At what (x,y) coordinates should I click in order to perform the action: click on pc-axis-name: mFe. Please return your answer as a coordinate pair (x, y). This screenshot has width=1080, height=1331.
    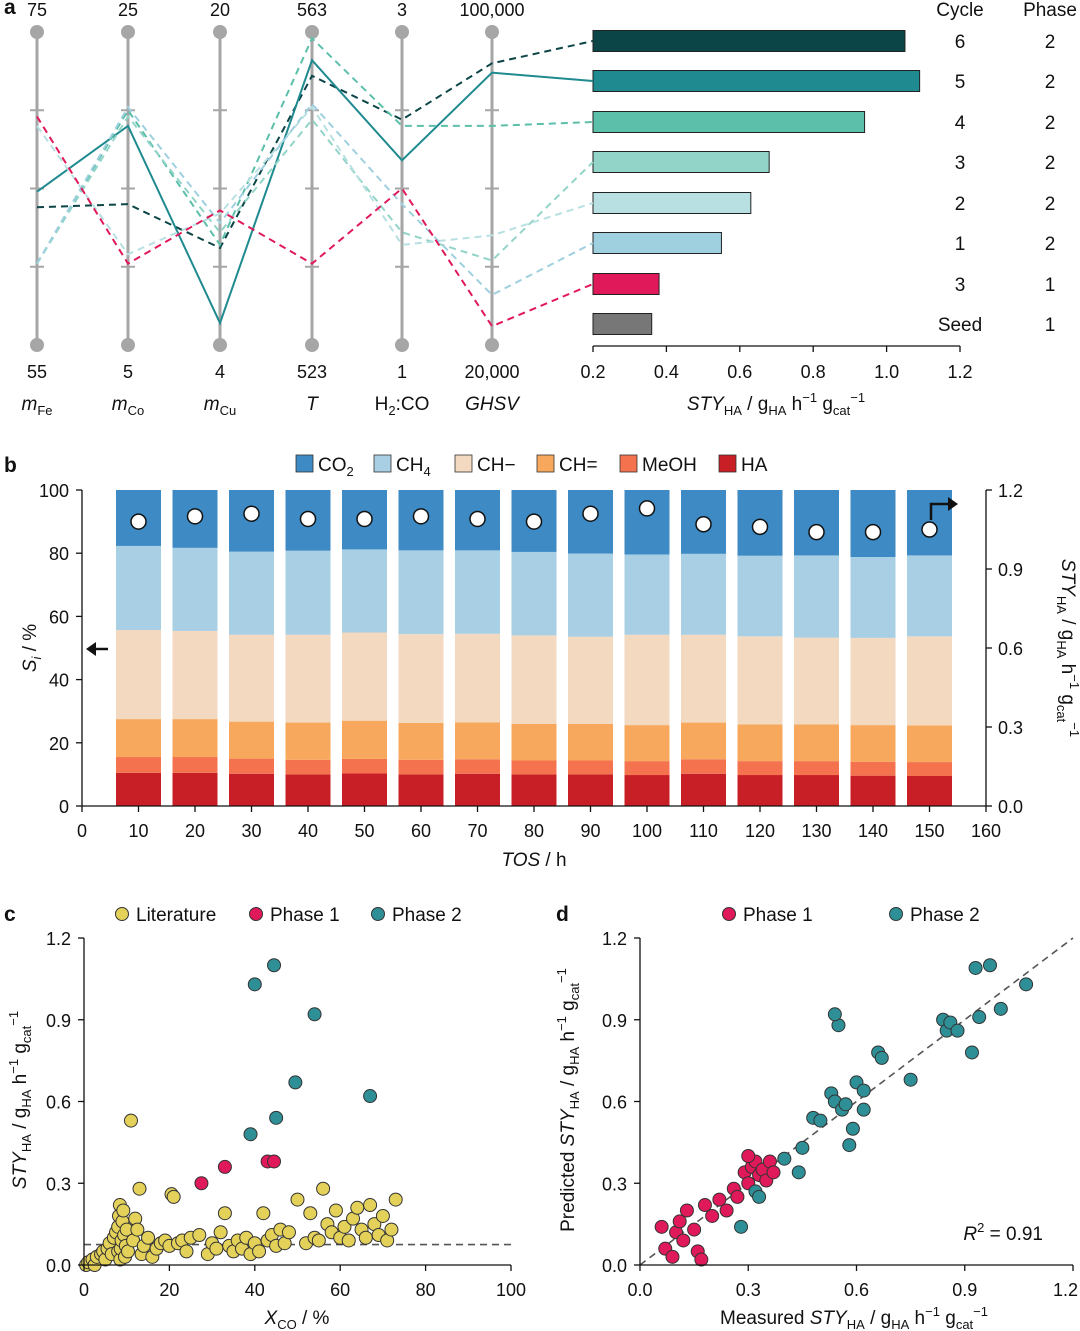
    Looking at the image, I should click on (37, 406).